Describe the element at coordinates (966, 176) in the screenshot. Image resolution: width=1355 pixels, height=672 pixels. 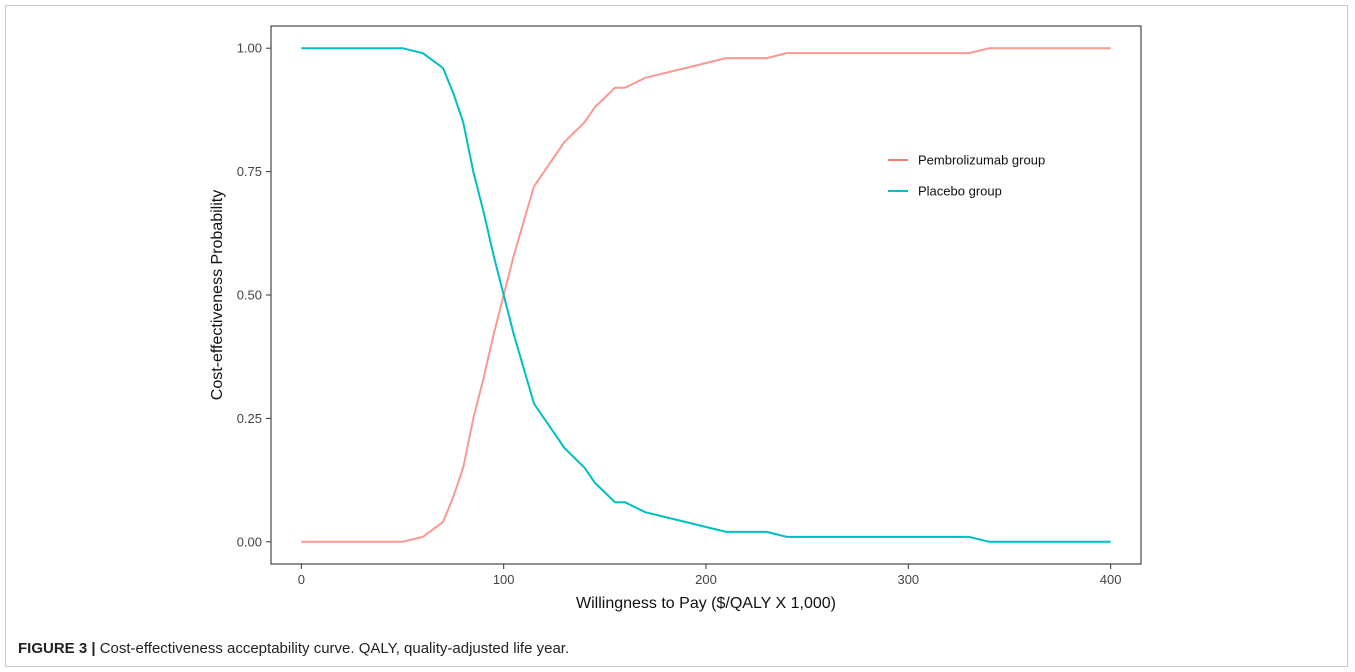
I see `legend: Pembrolizumab group Placebo group` at that location.